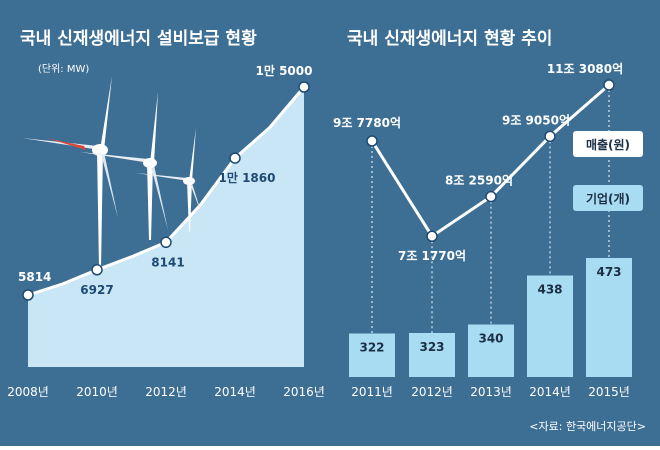 This screenshot has height=450, width=660. I want to click on company-count-bars: 322 323 340 438 473, so click(490, 317).